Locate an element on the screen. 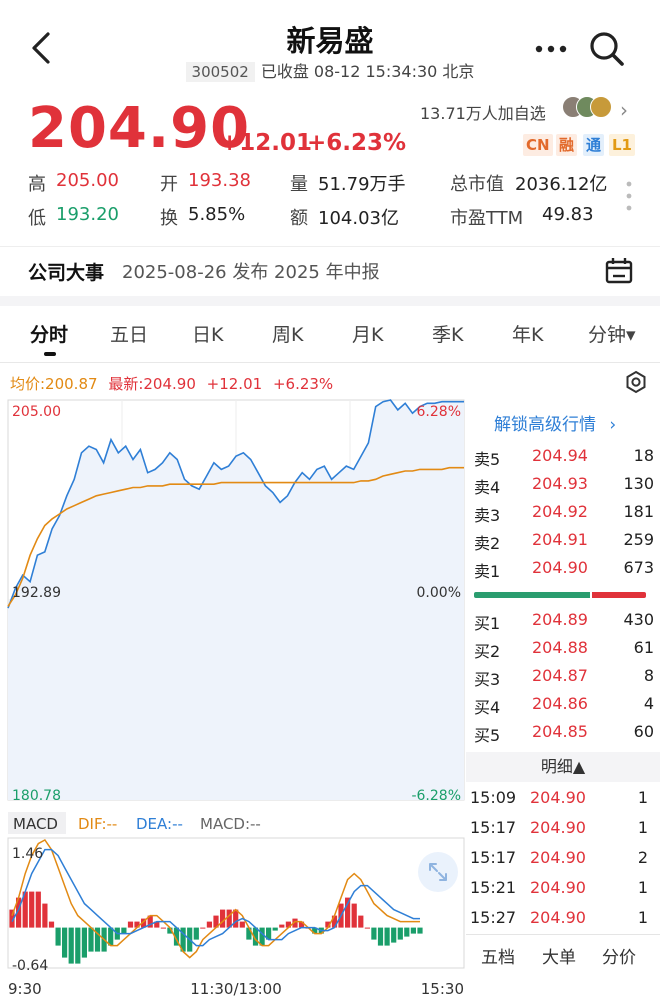  sell-level-5: 卖5 204.94 18 is located at coordinates (564, 460).